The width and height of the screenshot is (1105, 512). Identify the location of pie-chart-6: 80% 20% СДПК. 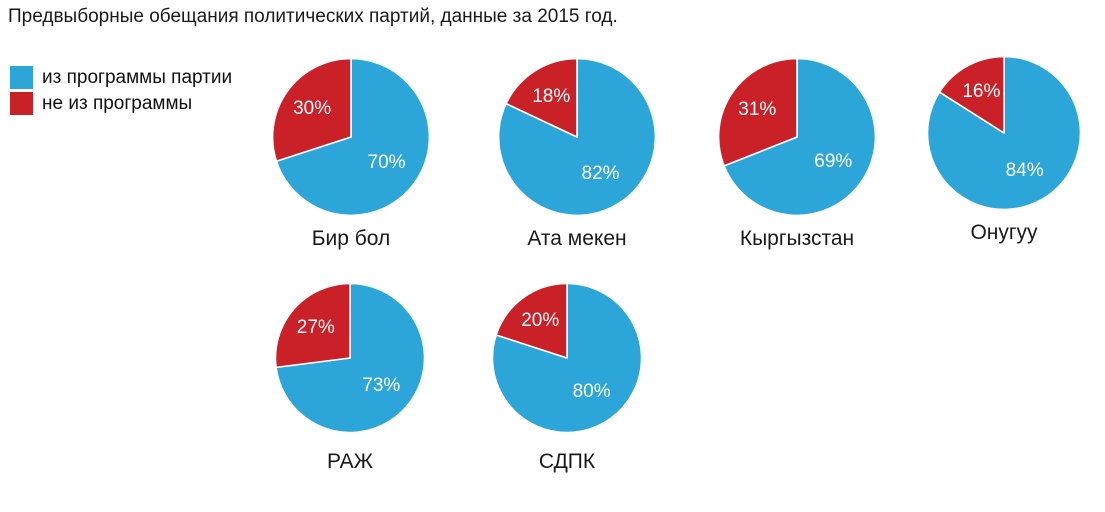
(567, 378).